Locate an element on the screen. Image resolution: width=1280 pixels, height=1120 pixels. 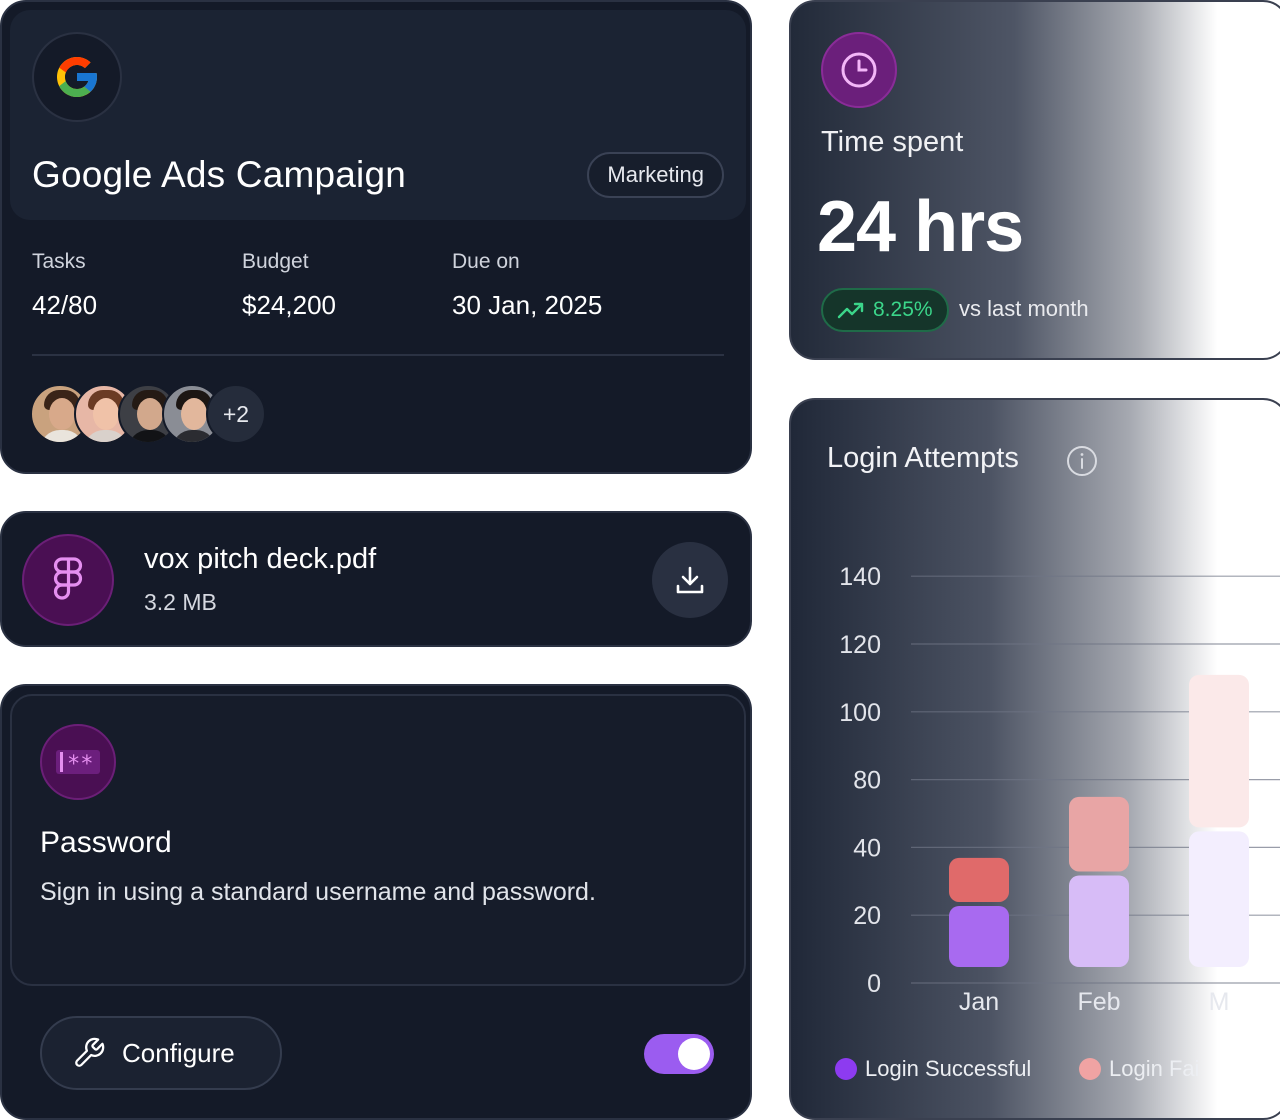
configure-button: Configure is located at coordinates (161, 1053).